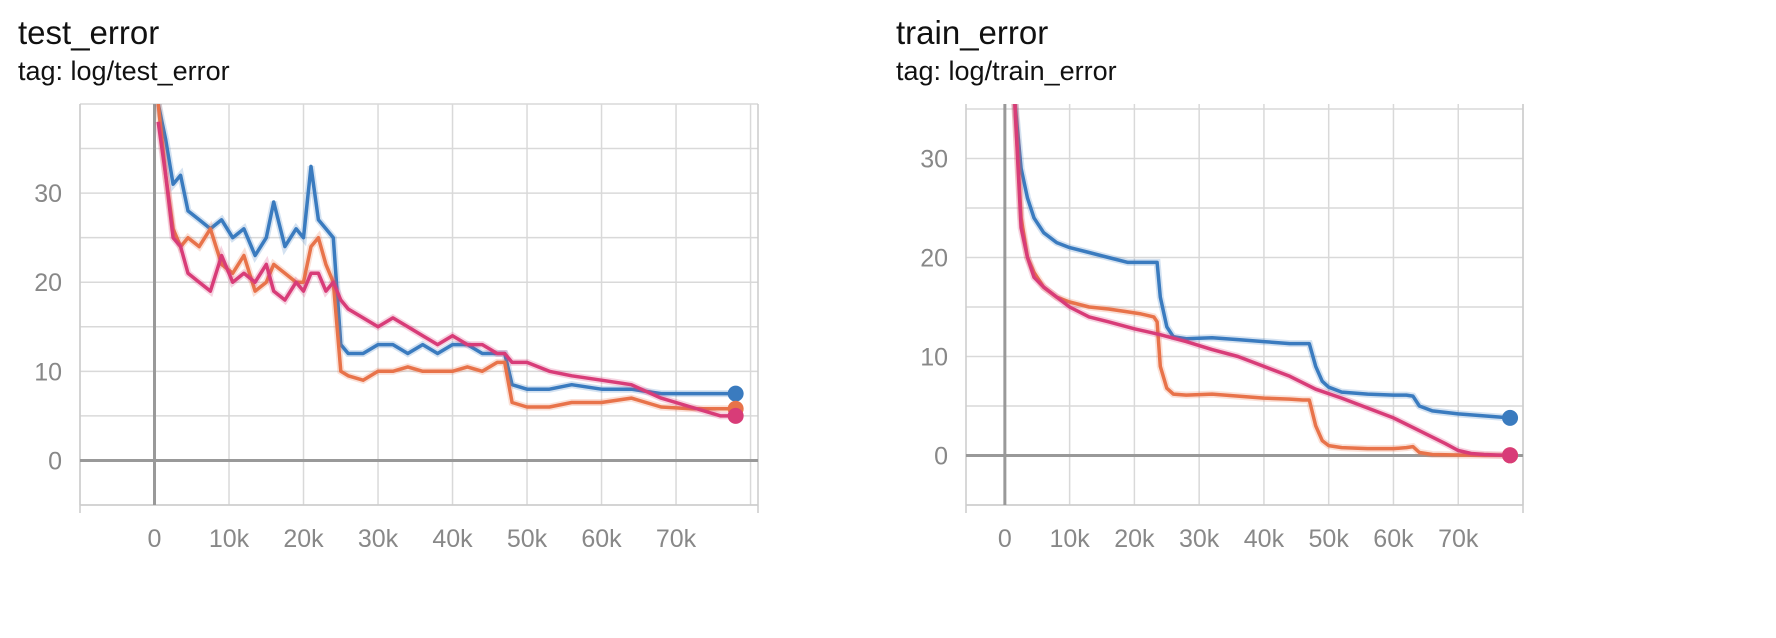  What do you see at coordinates (972, 32) in the screenshot?
I see `chart-title: train_error` at bounding box center [972, 32].